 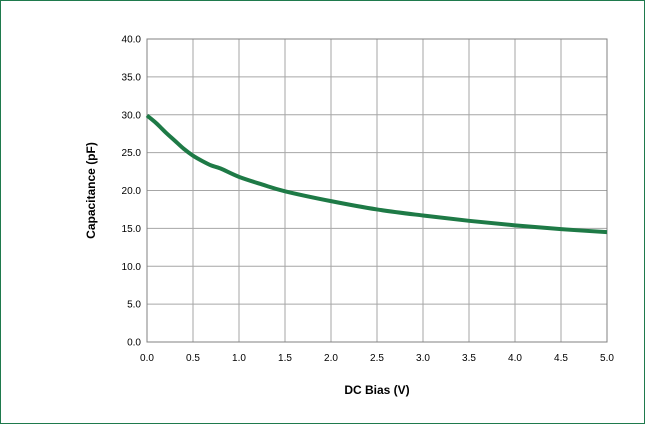 I want to click on x-tick-label: 4.5, so click(x=561, y=358).